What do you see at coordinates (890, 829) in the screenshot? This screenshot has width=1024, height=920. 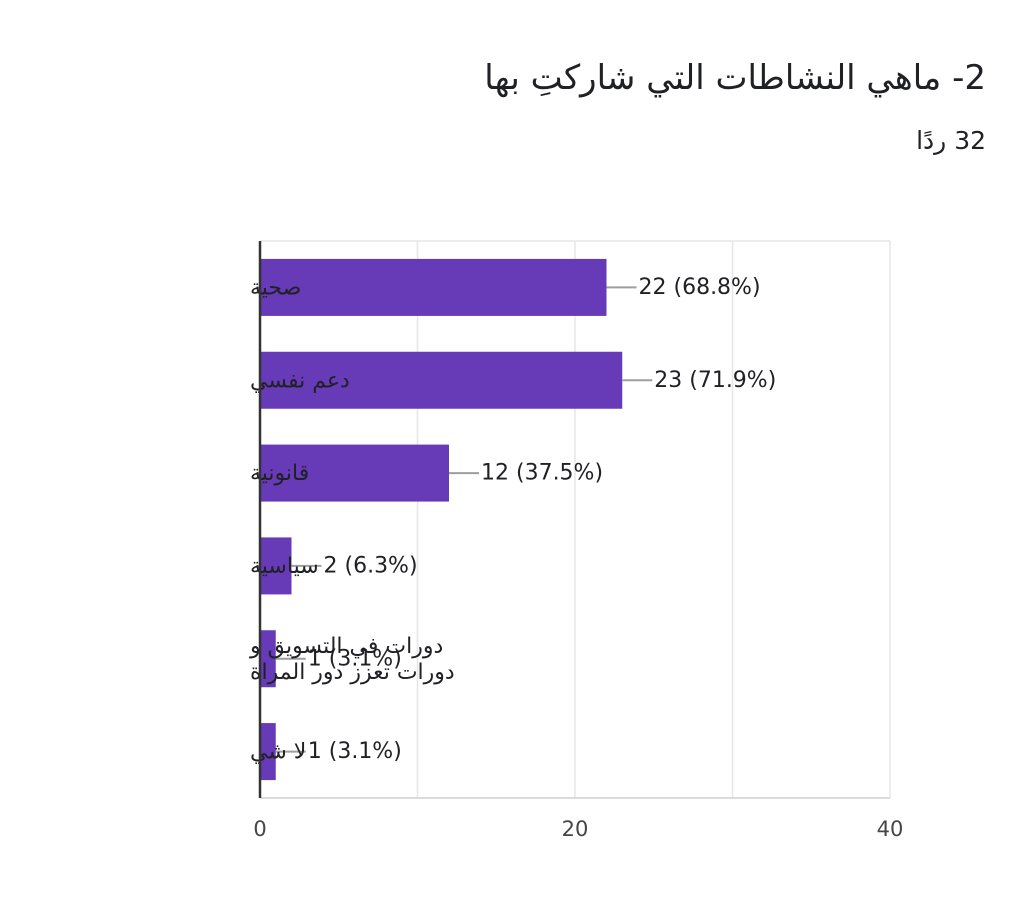 I see `x-tick-label: 40` at bounding box center [890, 829].